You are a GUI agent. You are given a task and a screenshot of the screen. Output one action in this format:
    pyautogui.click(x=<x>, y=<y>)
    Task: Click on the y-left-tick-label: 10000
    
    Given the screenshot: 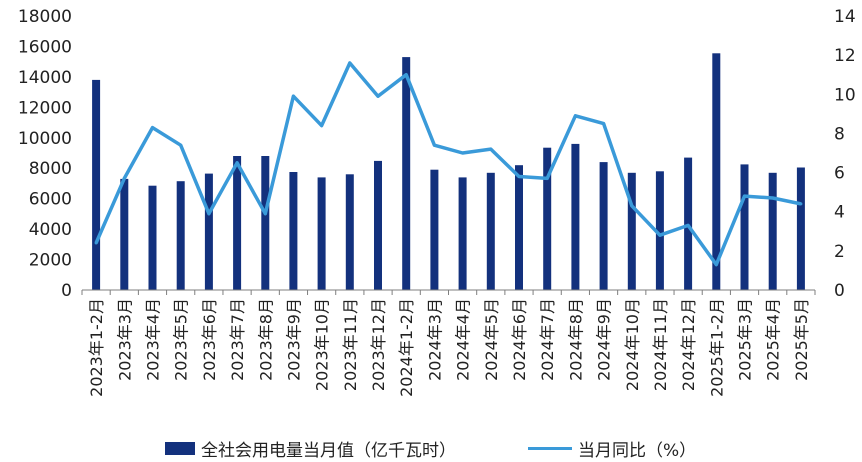 What is the action you would take?
    pyautogui.click(x=45, y=139)
    